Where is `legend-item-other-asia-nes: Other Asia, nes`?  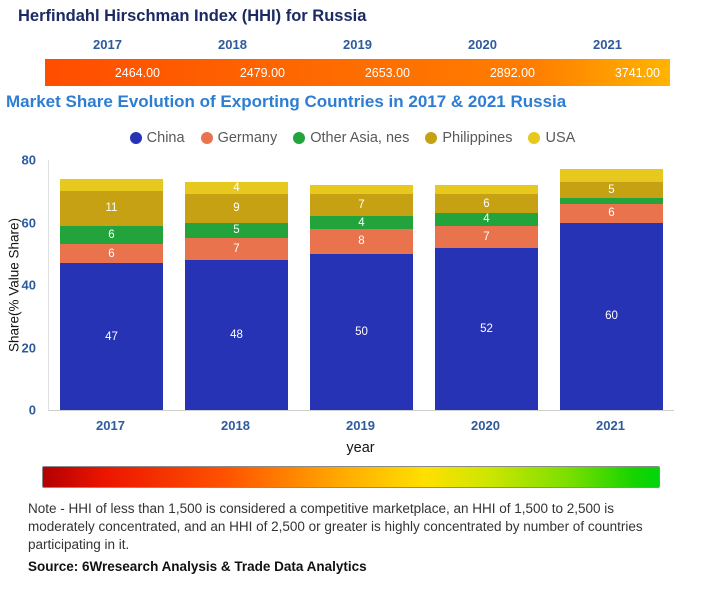
legend-item-other-asia-nes: Other Asia, nes is located at coordinates (351, 138).